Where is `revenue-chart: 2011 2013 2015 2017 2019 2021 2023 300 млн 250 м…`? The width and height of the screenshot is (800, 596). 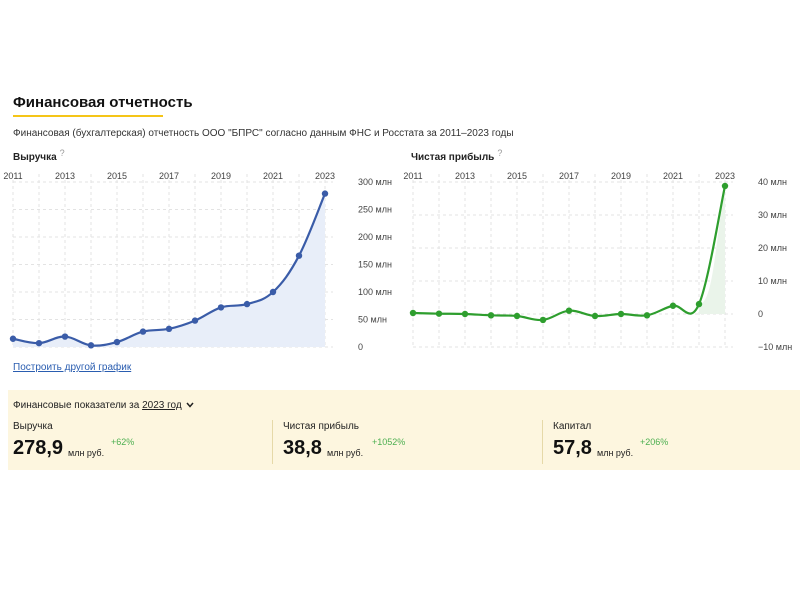 revenue-chart: 2011 2013 2015 2017 2019 2021 2023 300 млн 250 м… is located at coordinates (197, 261).